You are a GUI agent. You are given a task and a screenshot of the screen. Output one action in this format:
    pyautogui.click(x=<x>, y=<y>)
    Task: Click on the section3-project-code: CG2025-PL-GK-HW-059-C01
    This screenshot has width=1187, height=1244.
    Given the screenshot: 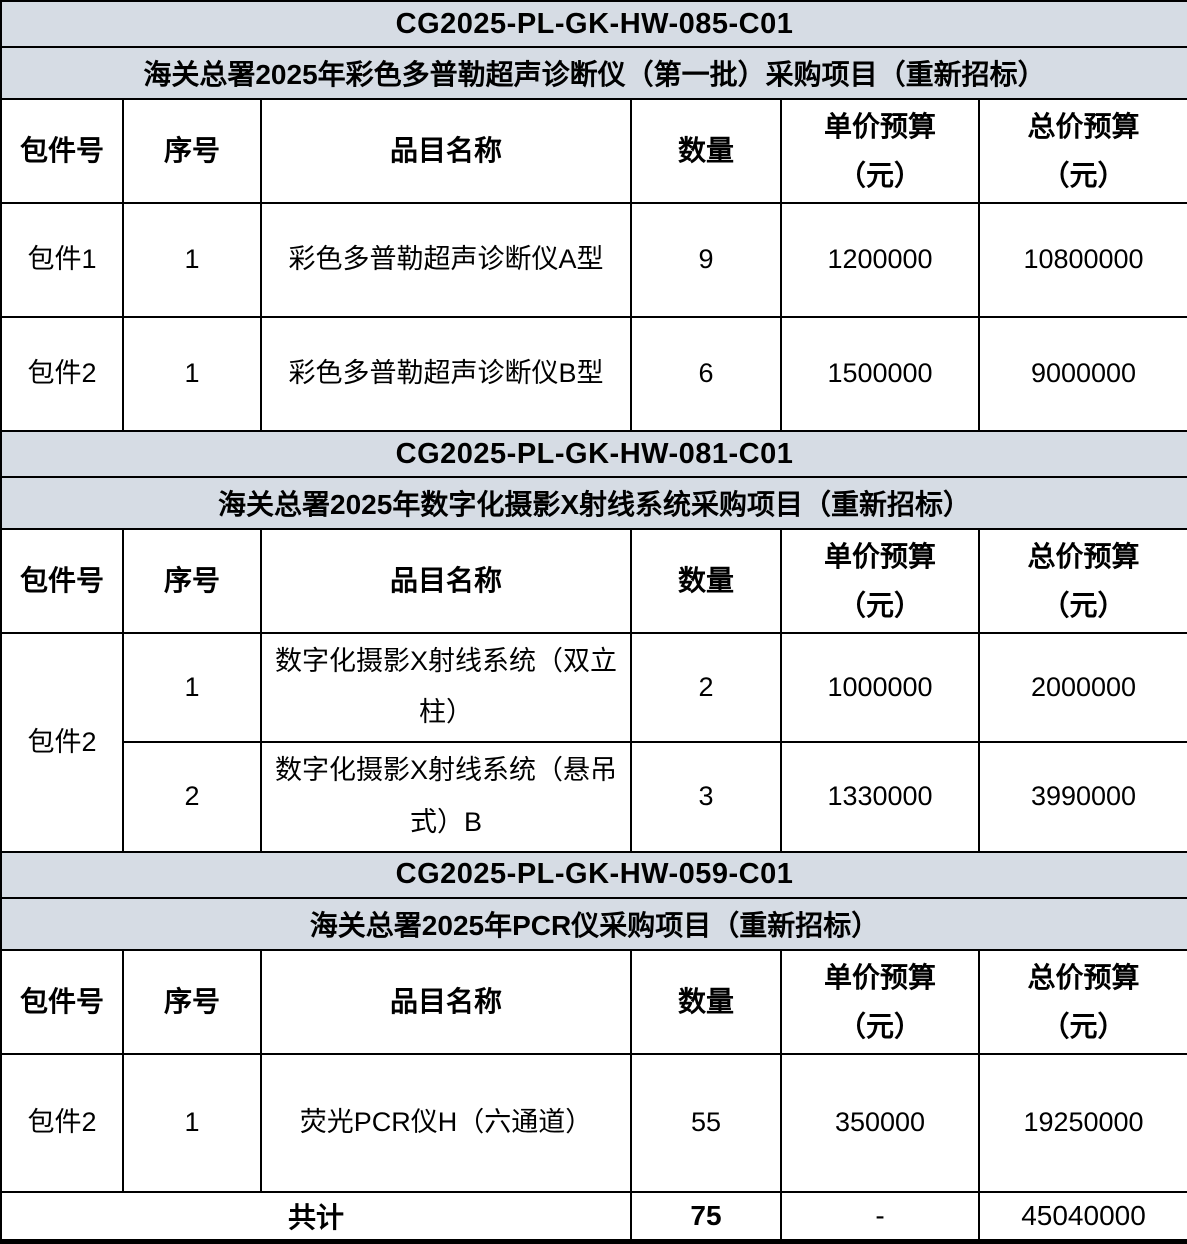 What is the action you would take?
    pyautogui.click(x=593, y=874)
    